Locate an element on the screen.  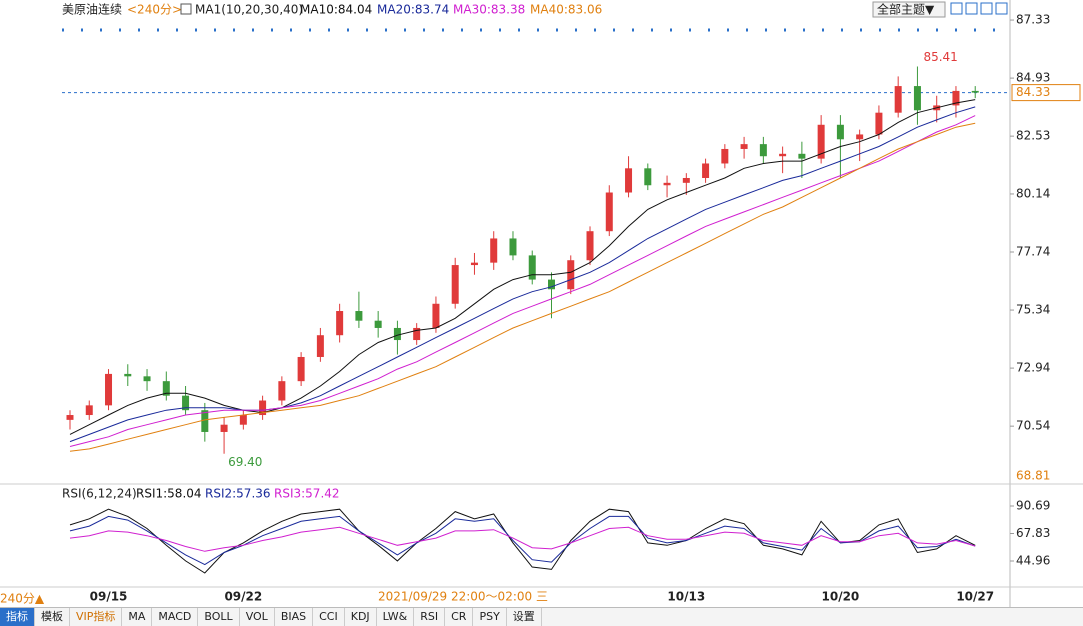
theme-button-label: 全部主题▼ is located at coordinates (906, 9).